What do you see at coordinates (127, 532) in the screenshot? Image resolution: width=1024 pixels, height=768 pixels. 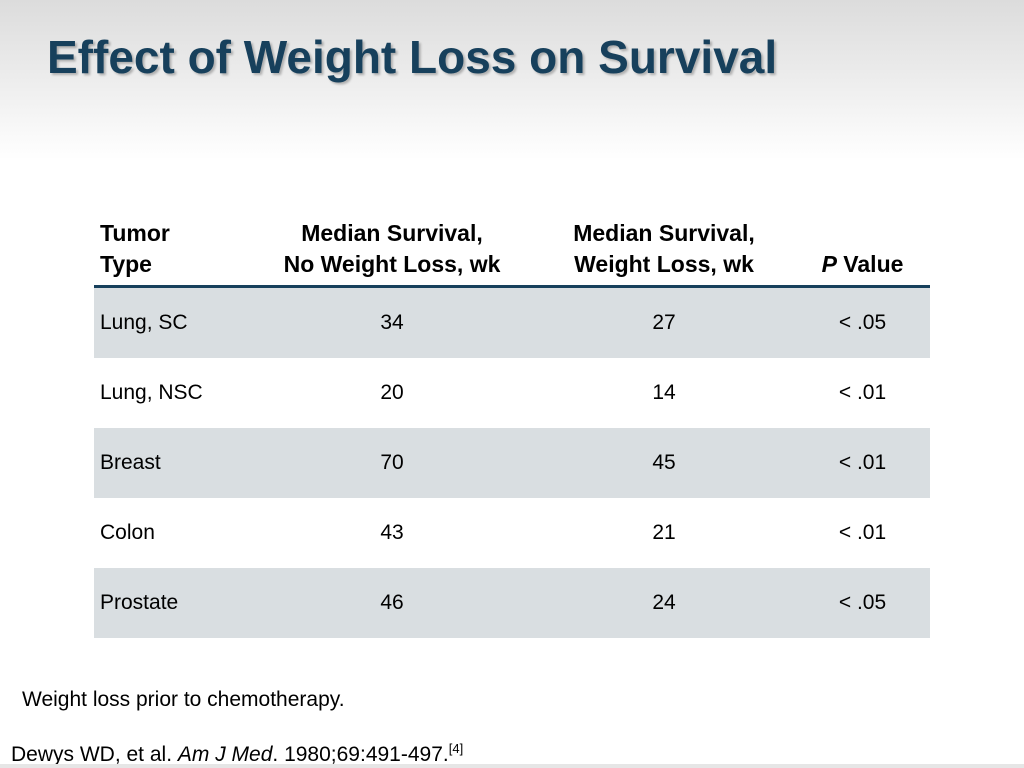 I see `cell-tumor-type: Colon` at bounding box center [127, 532].